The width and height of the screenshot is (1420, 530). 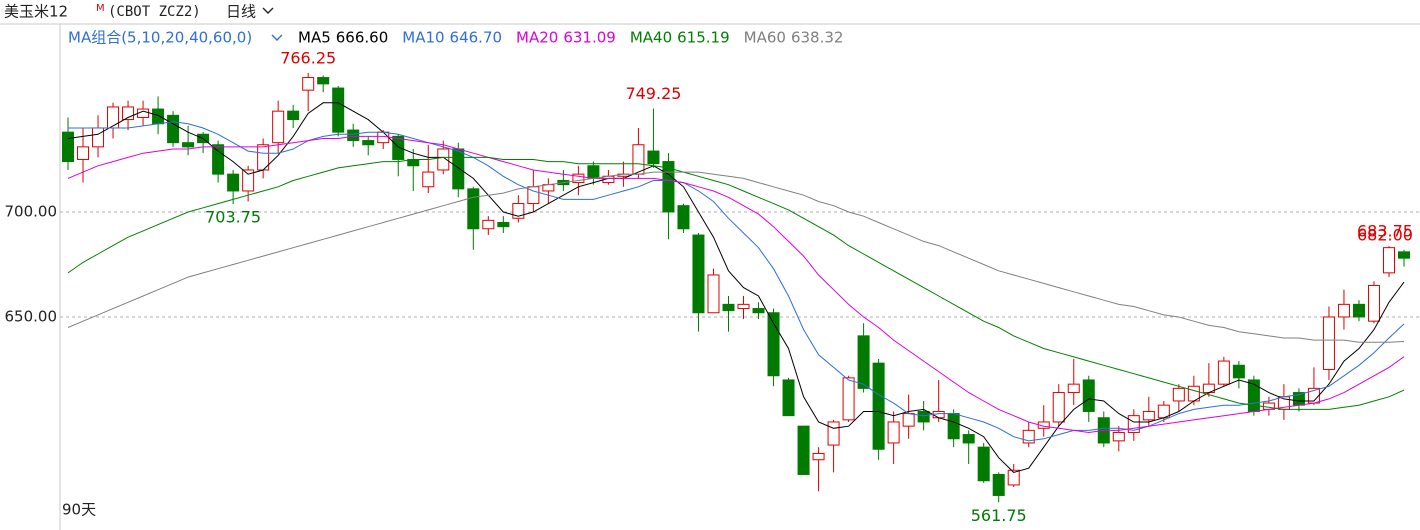 What do you see at coordinates (653, 93) in the screenshot?
I see `extreme-label: 749.25` at bounding box center [653, 93].